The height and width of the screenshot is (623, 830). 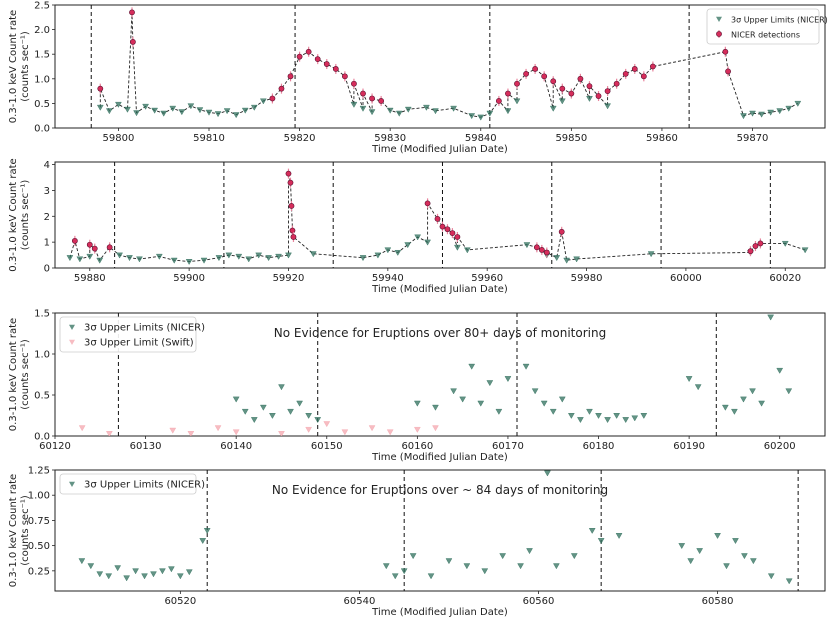 What do you see at coordinates (42, 104) in the screenshot?
I see `y-tick-label: 0.5` at bounding box center [42, 104].